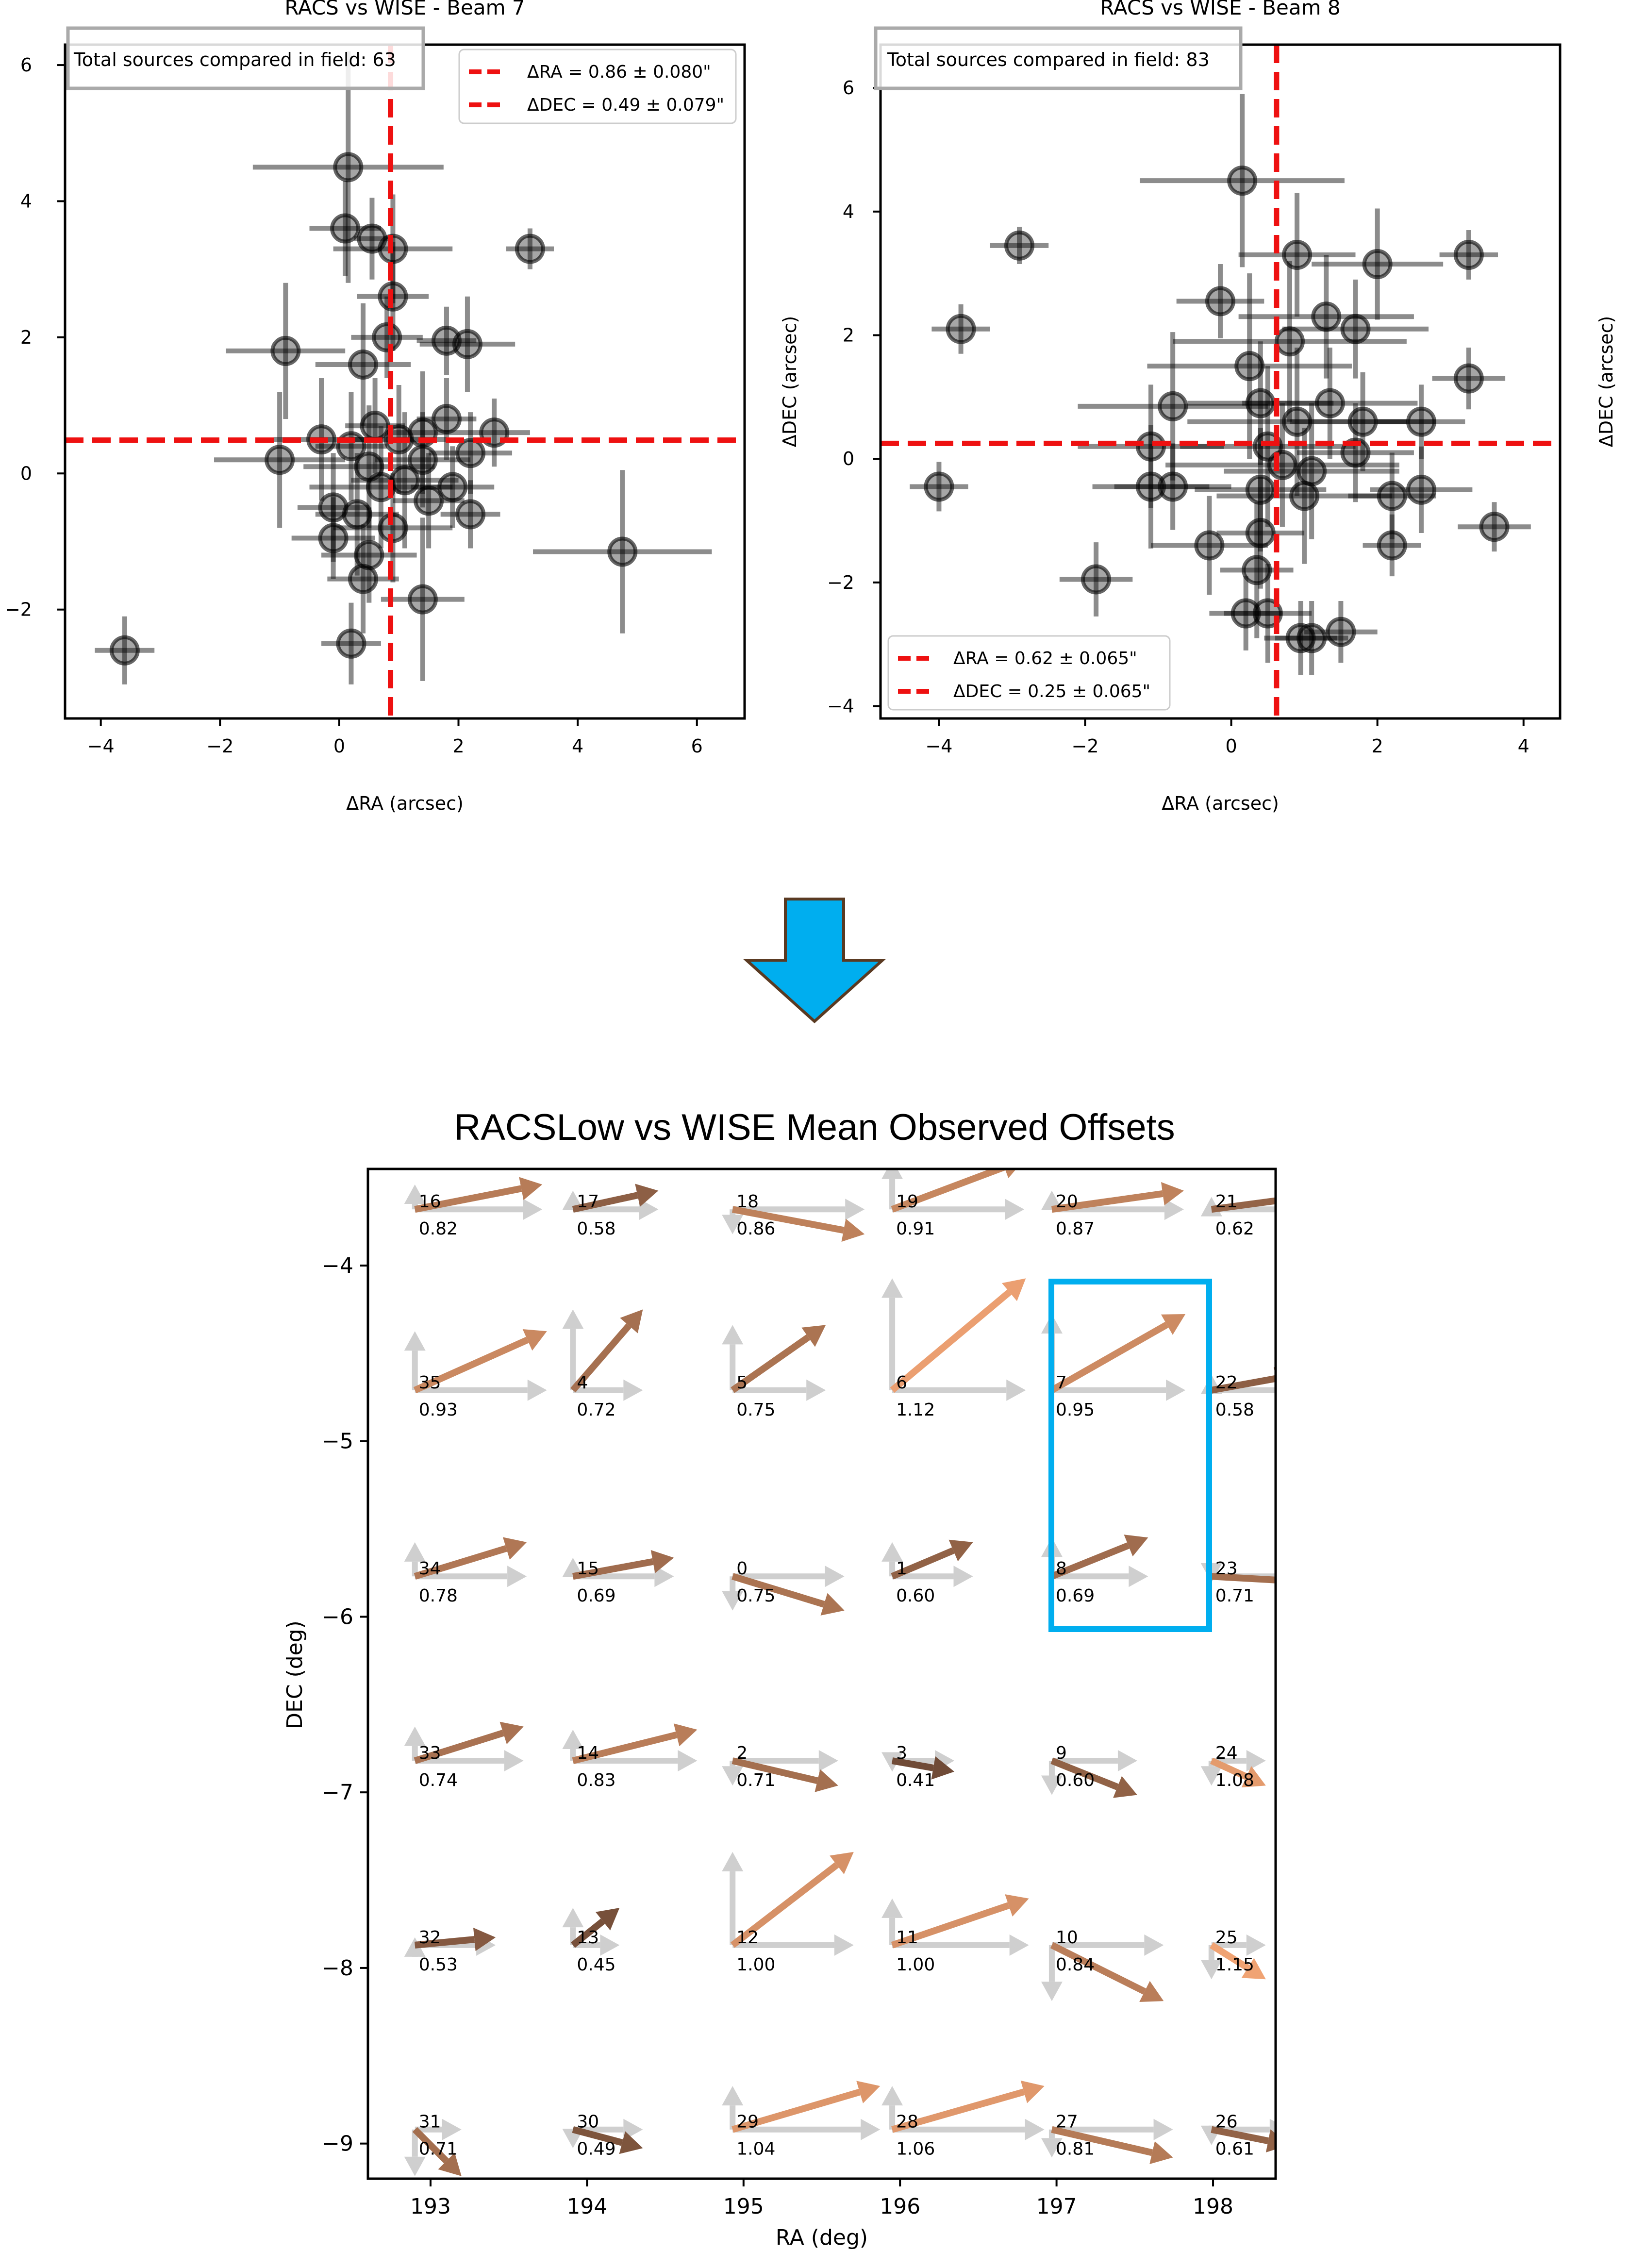 This screenshot has height=2268, width=1629. What do you see at coordinates (1256, 1761) in the screenshot?
I see `beam-24-ra-ref-arrow-head` at bounding box center [1256, 1761].